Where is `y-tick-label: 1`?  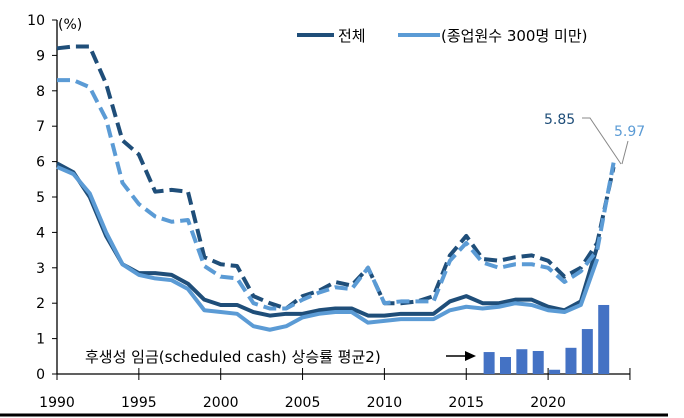 y-tick-label: 1 is located at coordinates (40, 340).